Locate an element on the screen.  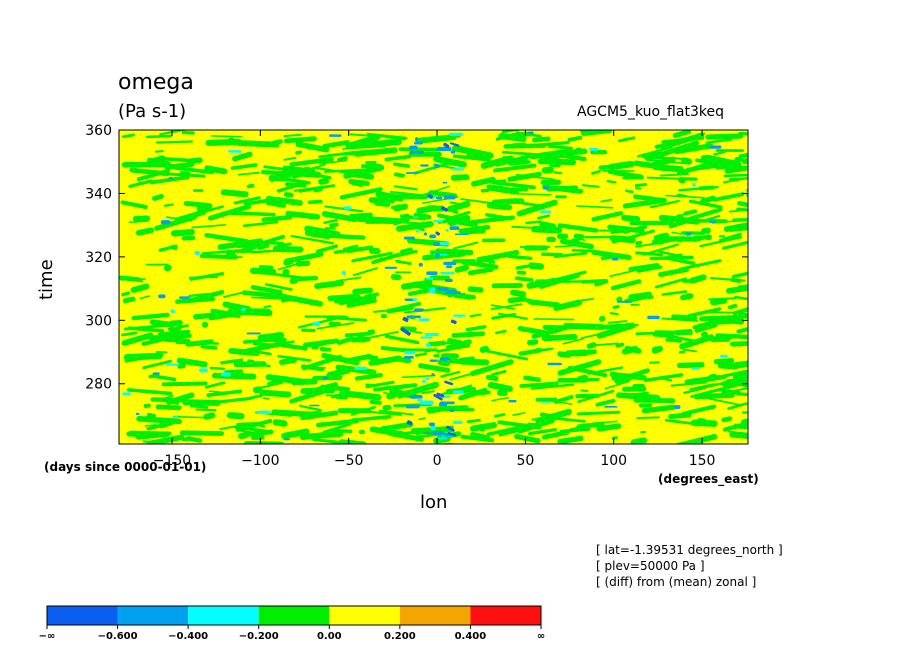
x-tick-label: −50 is located at coordinates (349, 461).